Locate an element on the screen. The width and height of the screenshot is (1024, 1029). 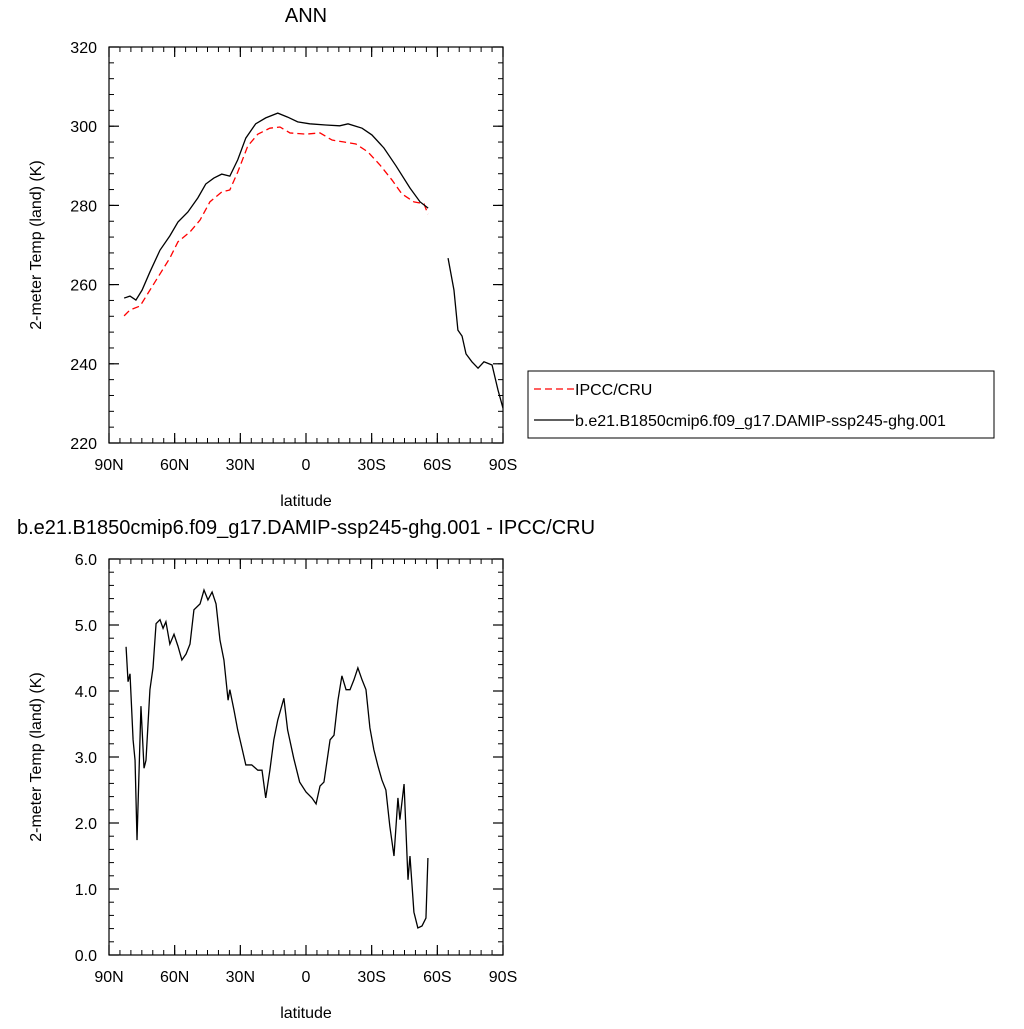
y-tick-label: 4.0 is located at coordinates (86, 692).